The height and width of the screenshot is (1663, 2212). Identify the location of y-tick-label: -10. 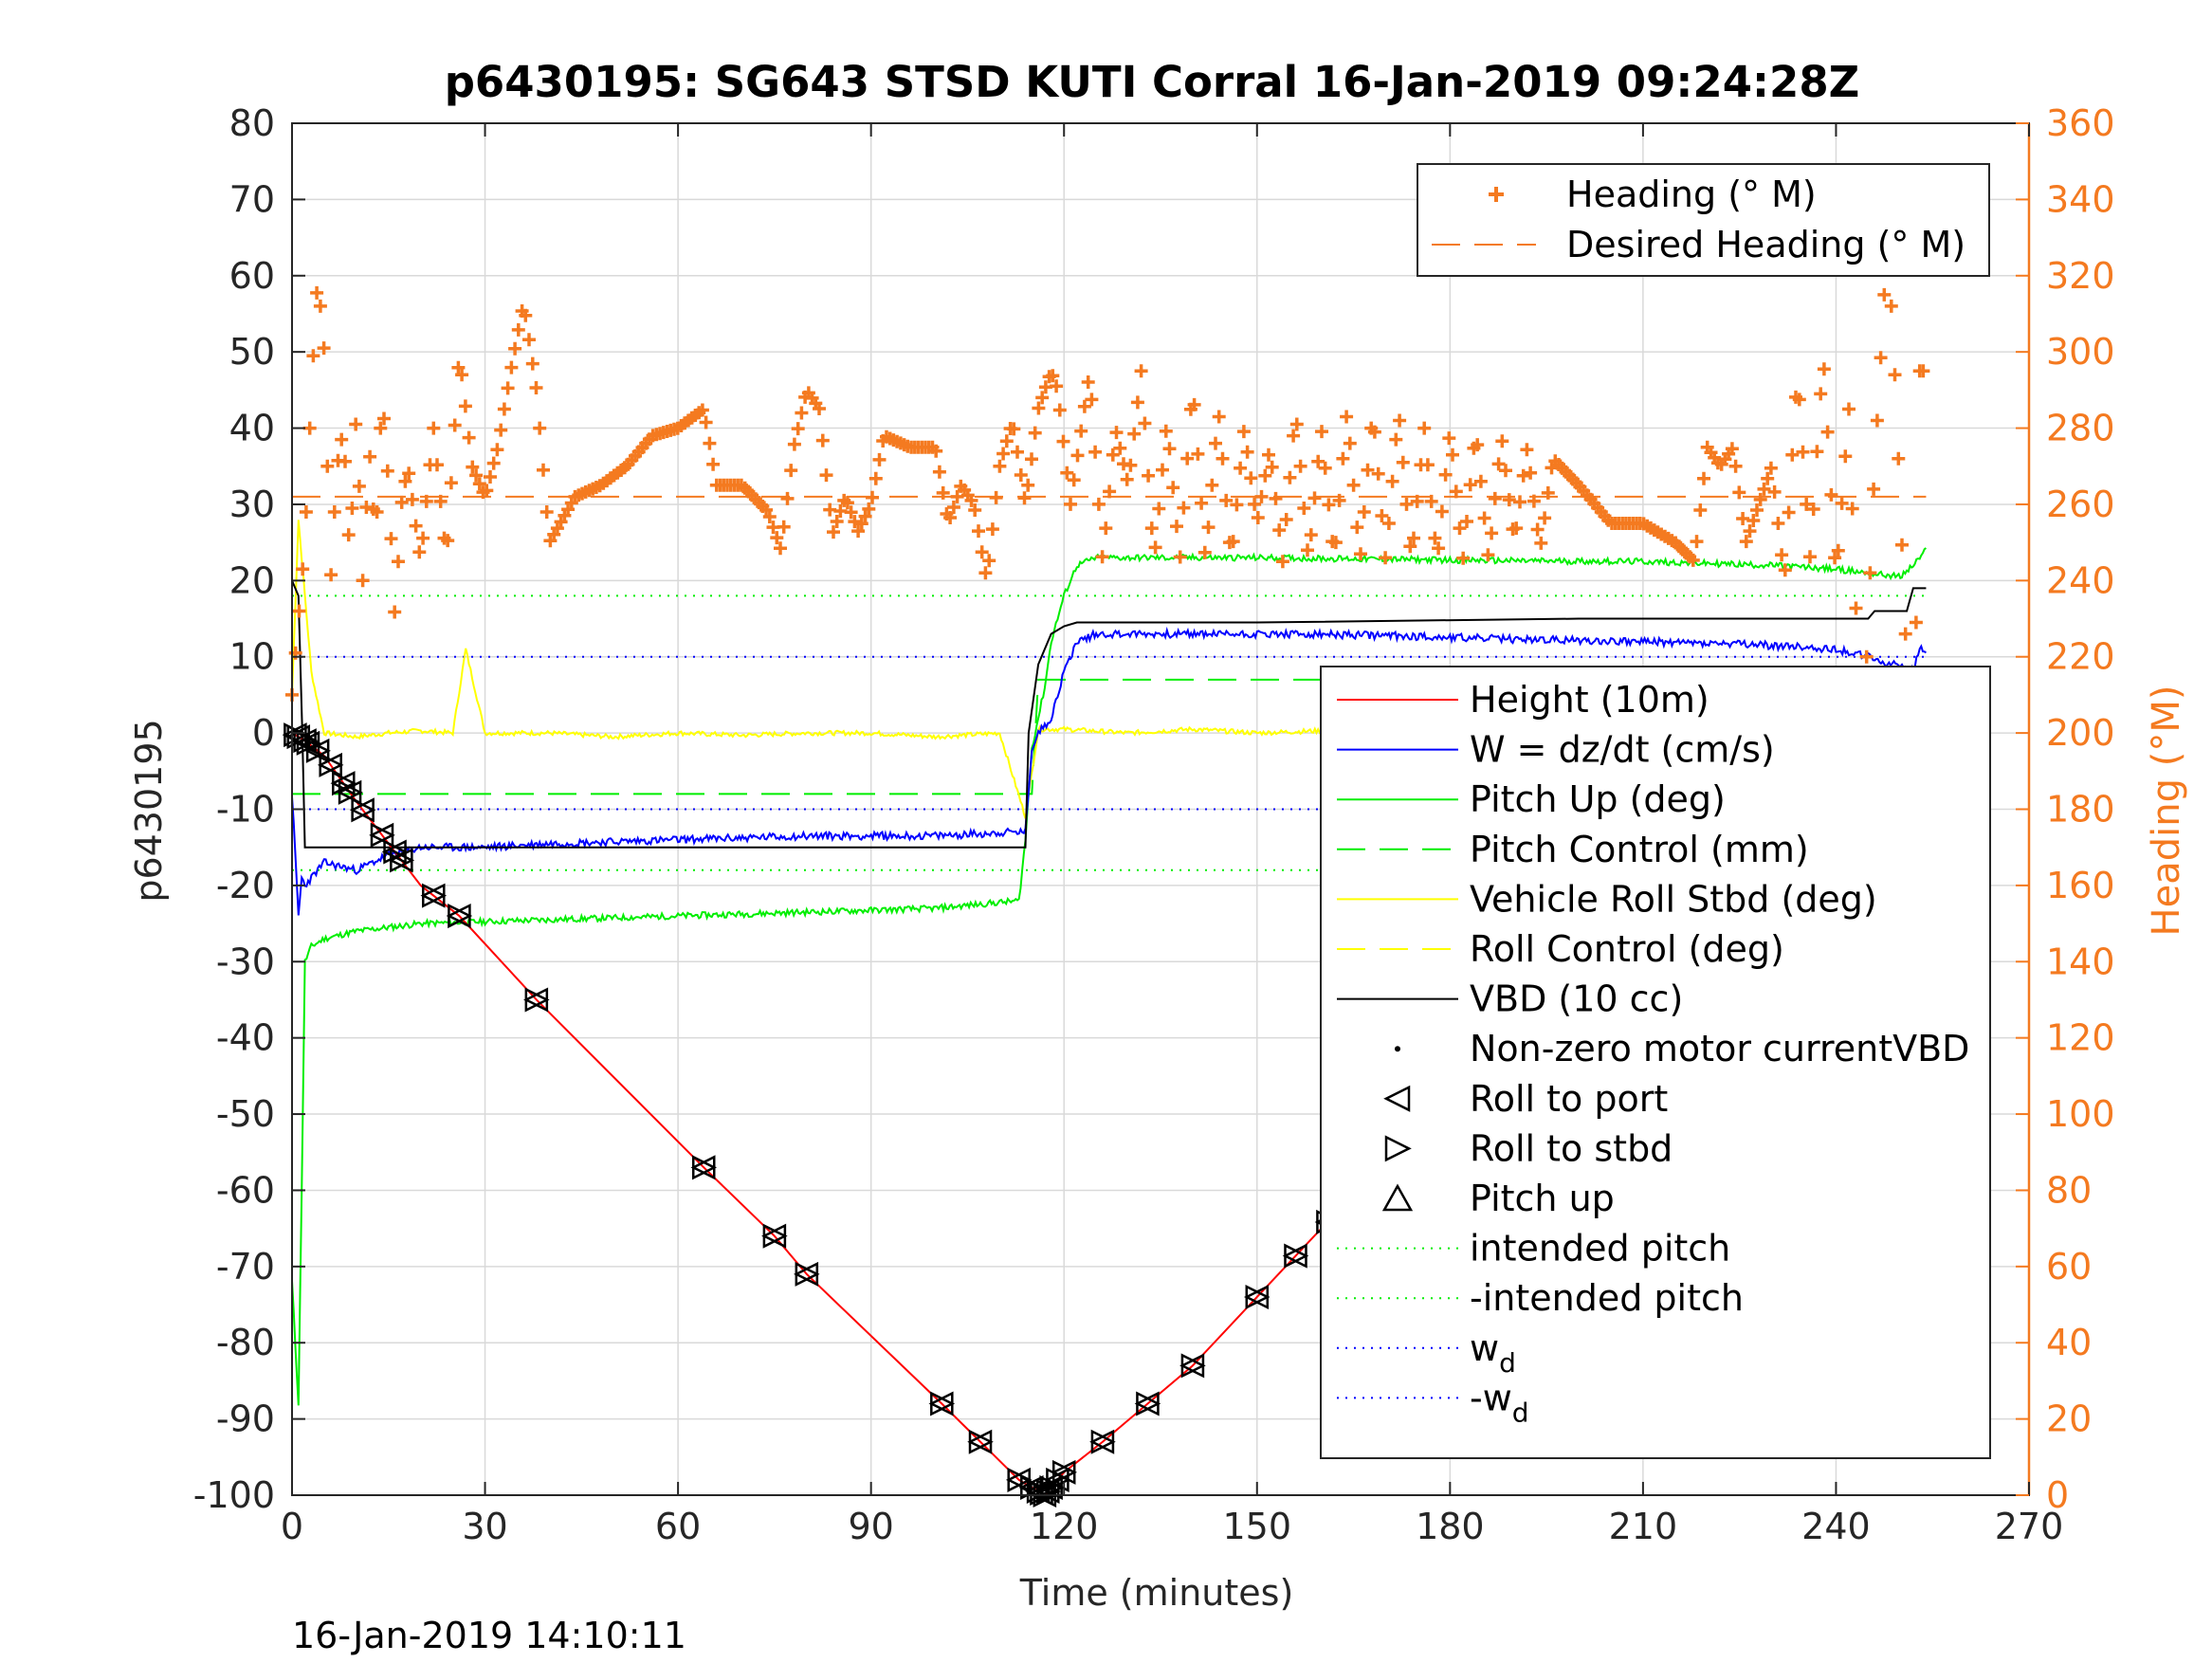
(245, 810).